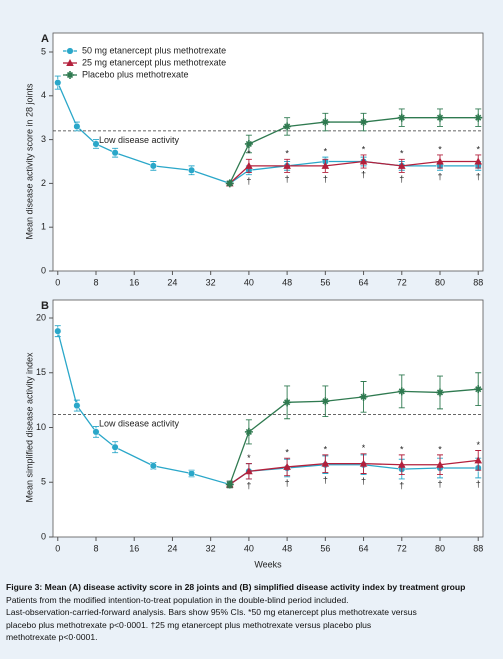 The width and height of the screenshot is (503, 659). Describe the element at coordinates (29, 427) in the screenshot. I see `y-axis-label: Mean simplified disease activity index` at that location.